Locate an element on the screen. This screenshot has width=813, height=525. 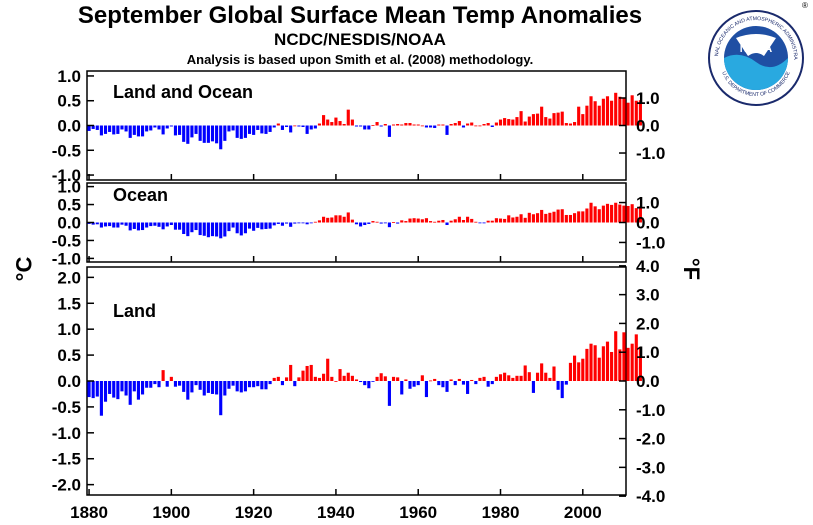
x-tick-label: 1900 is located at coordinates (171, 512).